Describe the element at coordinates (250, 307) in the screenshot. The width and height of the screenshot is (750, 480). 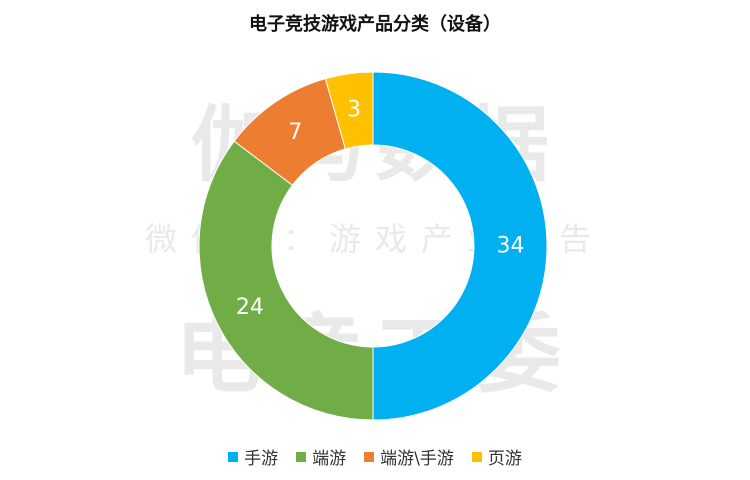
I see `slice-value-label-2: 24` at that location.